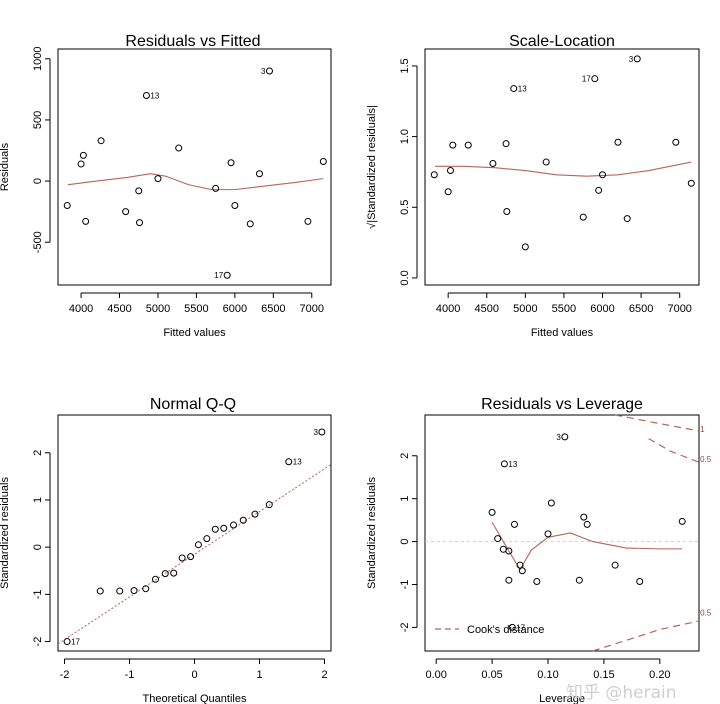 This screenshot has width=720, height=704. I want to click on y-tick-label: 1000, so click(38, 59).